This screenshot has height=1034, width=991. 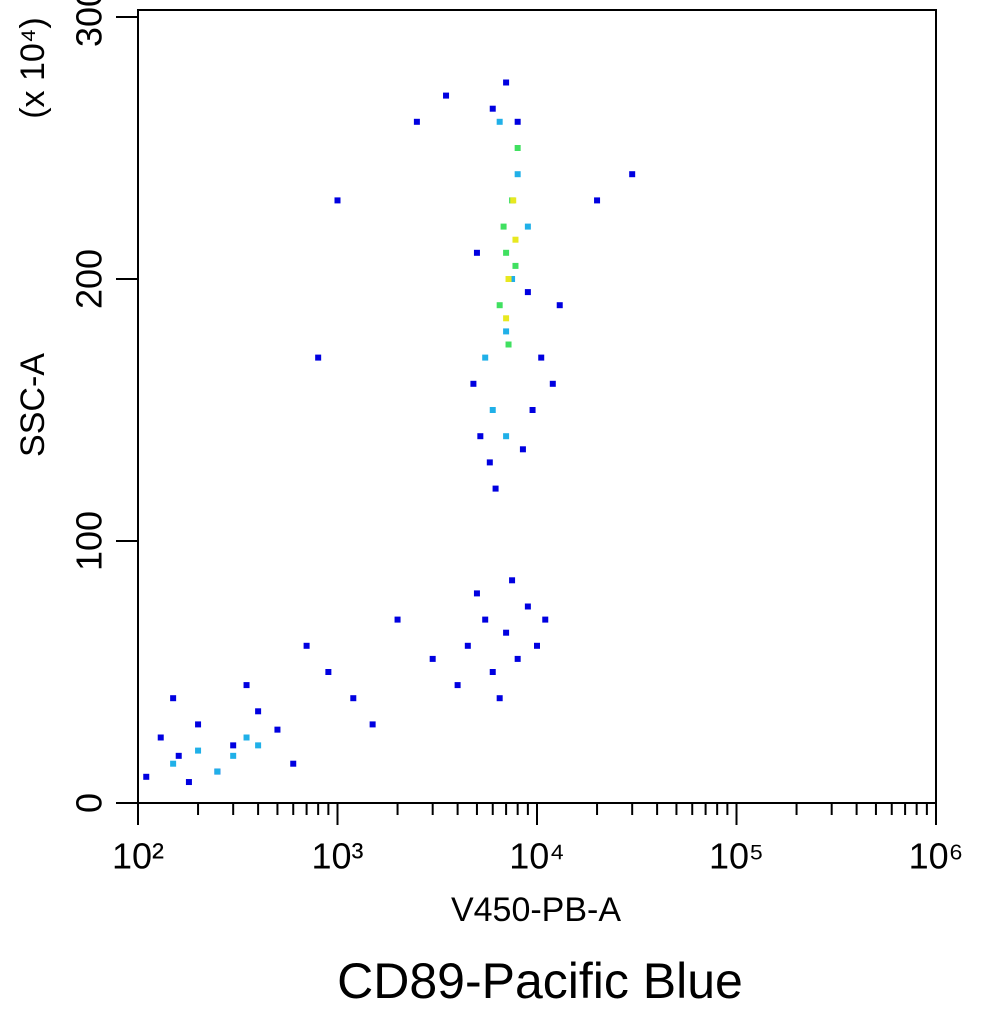 I want to click on x-tick-label: 10⁴, so click(x=537, y=856).